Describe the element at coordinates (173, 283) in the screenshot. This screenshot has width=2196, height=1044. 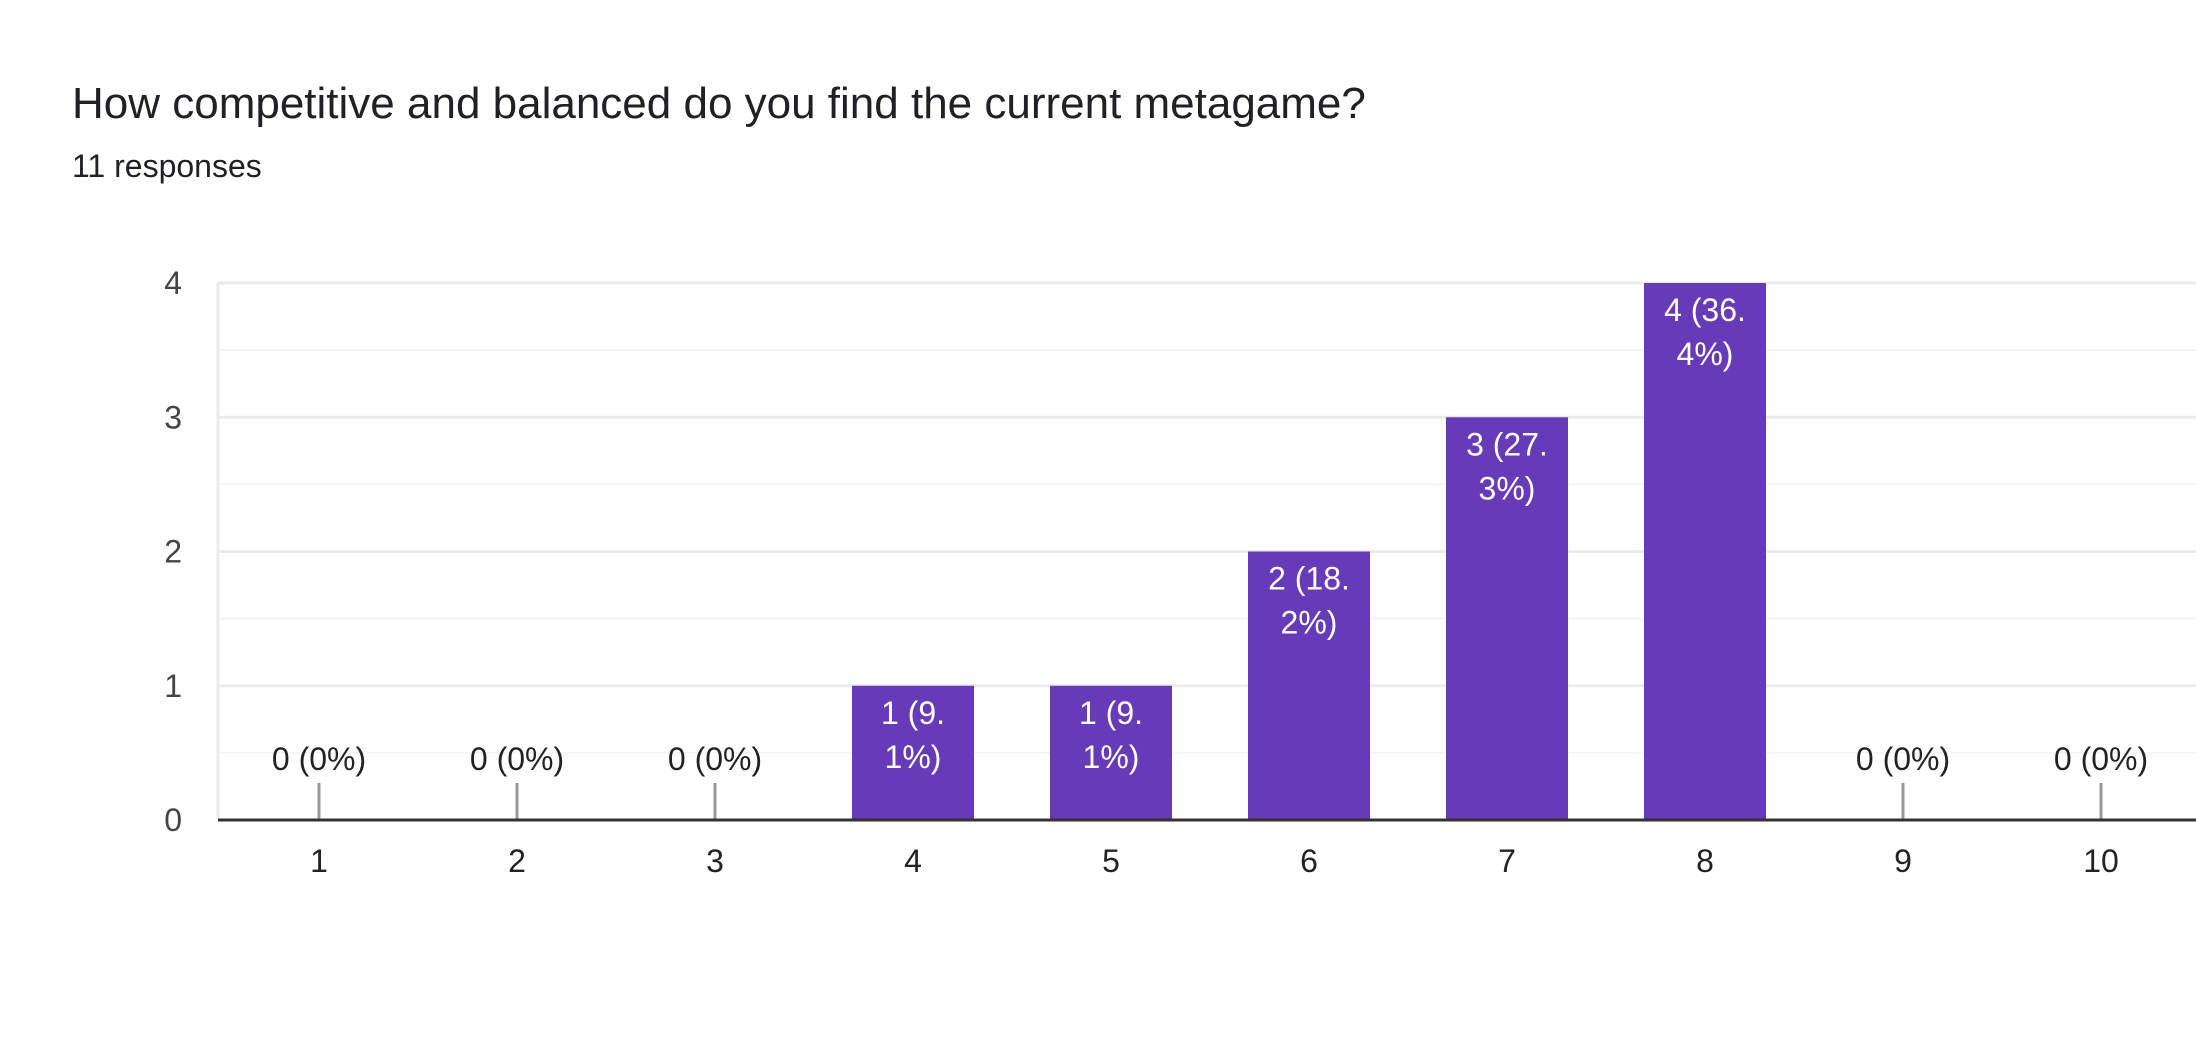
I see `y-tick-label: 4` at that location.